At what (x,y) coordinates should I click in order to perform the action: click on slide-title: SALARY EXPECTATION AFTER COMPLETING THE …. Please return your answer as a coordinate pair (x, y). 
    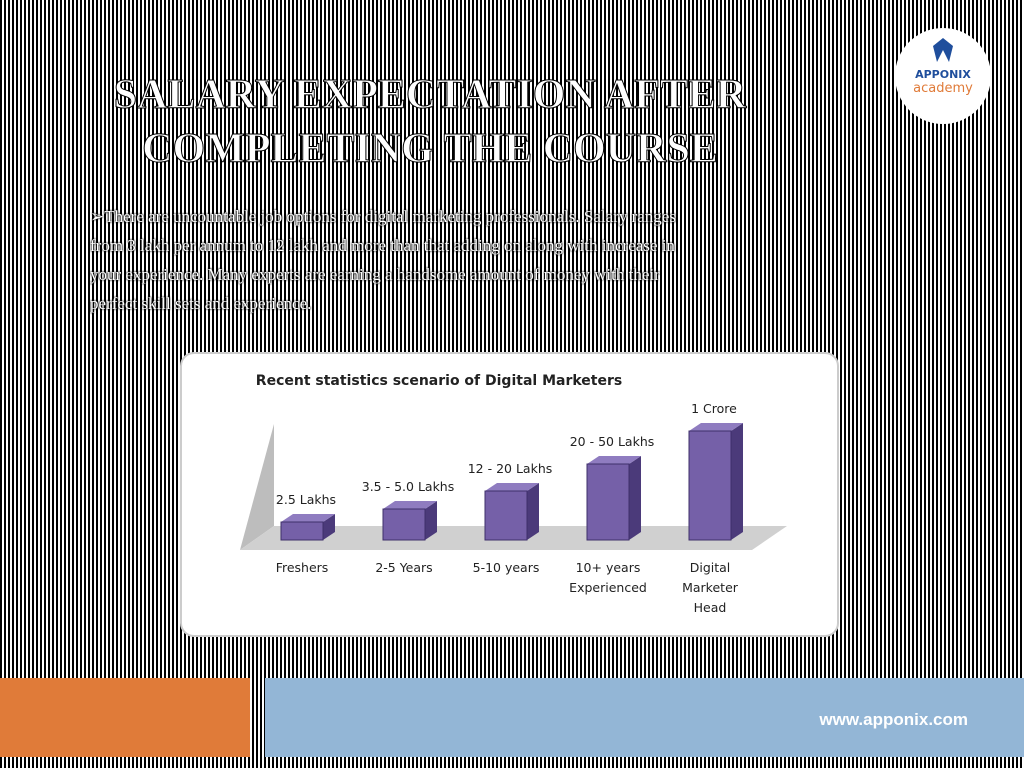
    Looking at the image, I should click on (430, 122).